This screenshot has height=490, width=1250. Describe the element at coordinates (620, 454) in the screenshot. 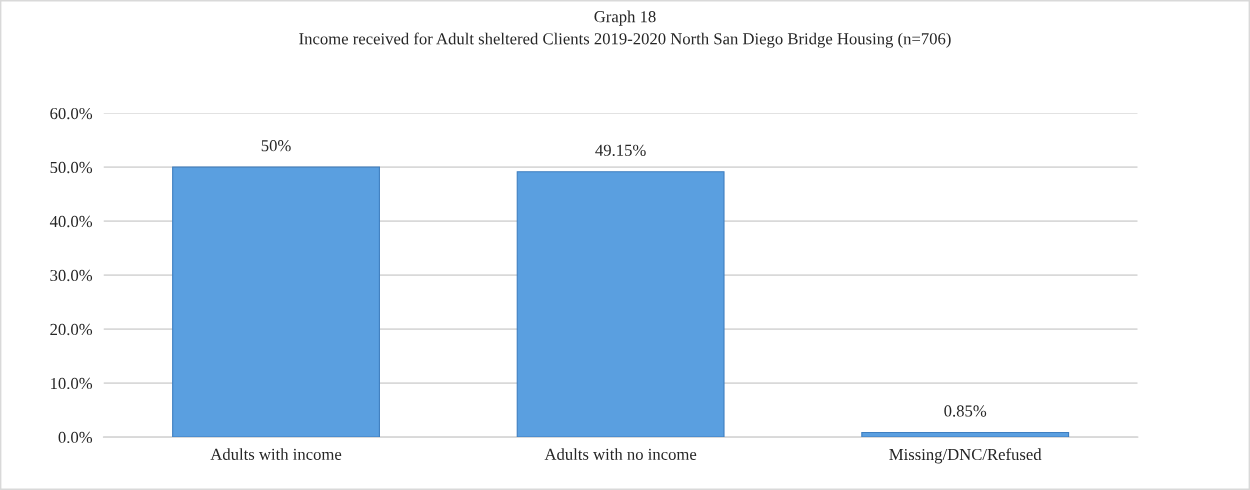

I see `x-tick-label: Adults with no income` at that location.